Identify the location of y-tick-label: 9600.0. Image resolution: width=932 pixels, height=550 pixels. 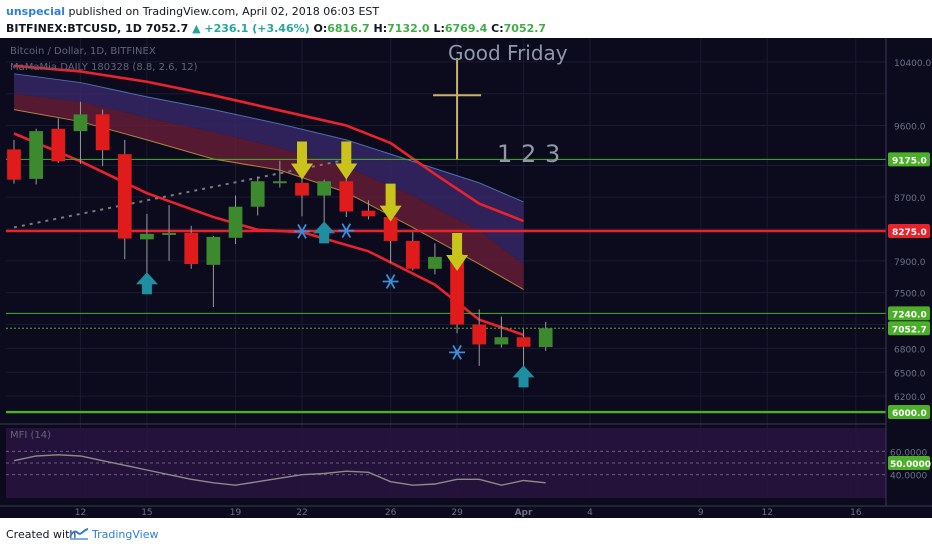
(910, 128).